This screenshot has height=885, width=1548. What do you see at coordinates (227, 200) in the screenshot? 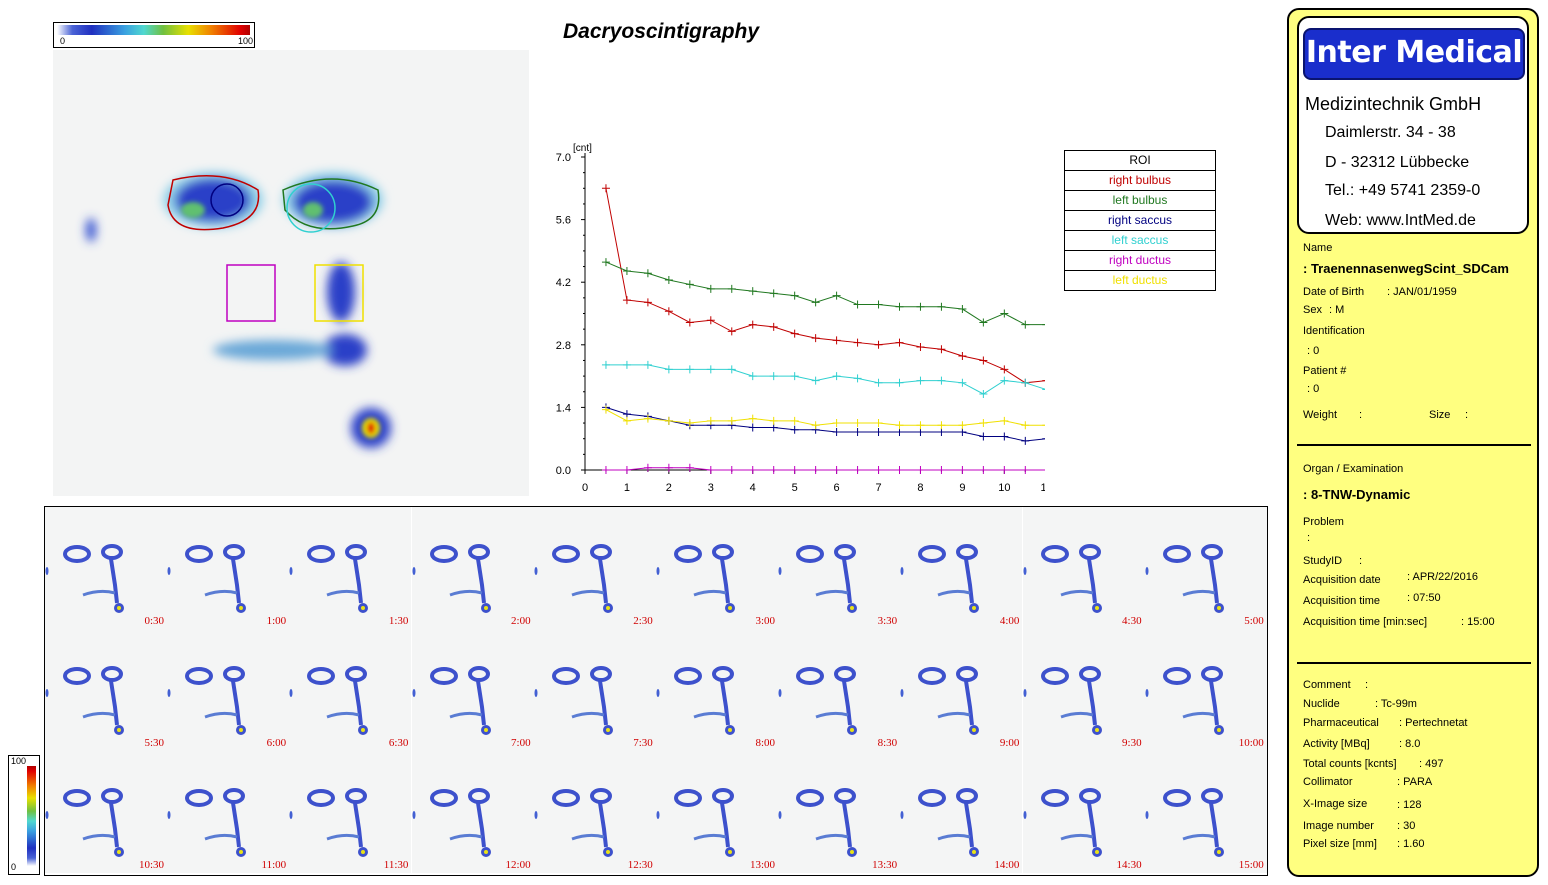
I see `roi-right-saccus` at bounding box center [227, 200].